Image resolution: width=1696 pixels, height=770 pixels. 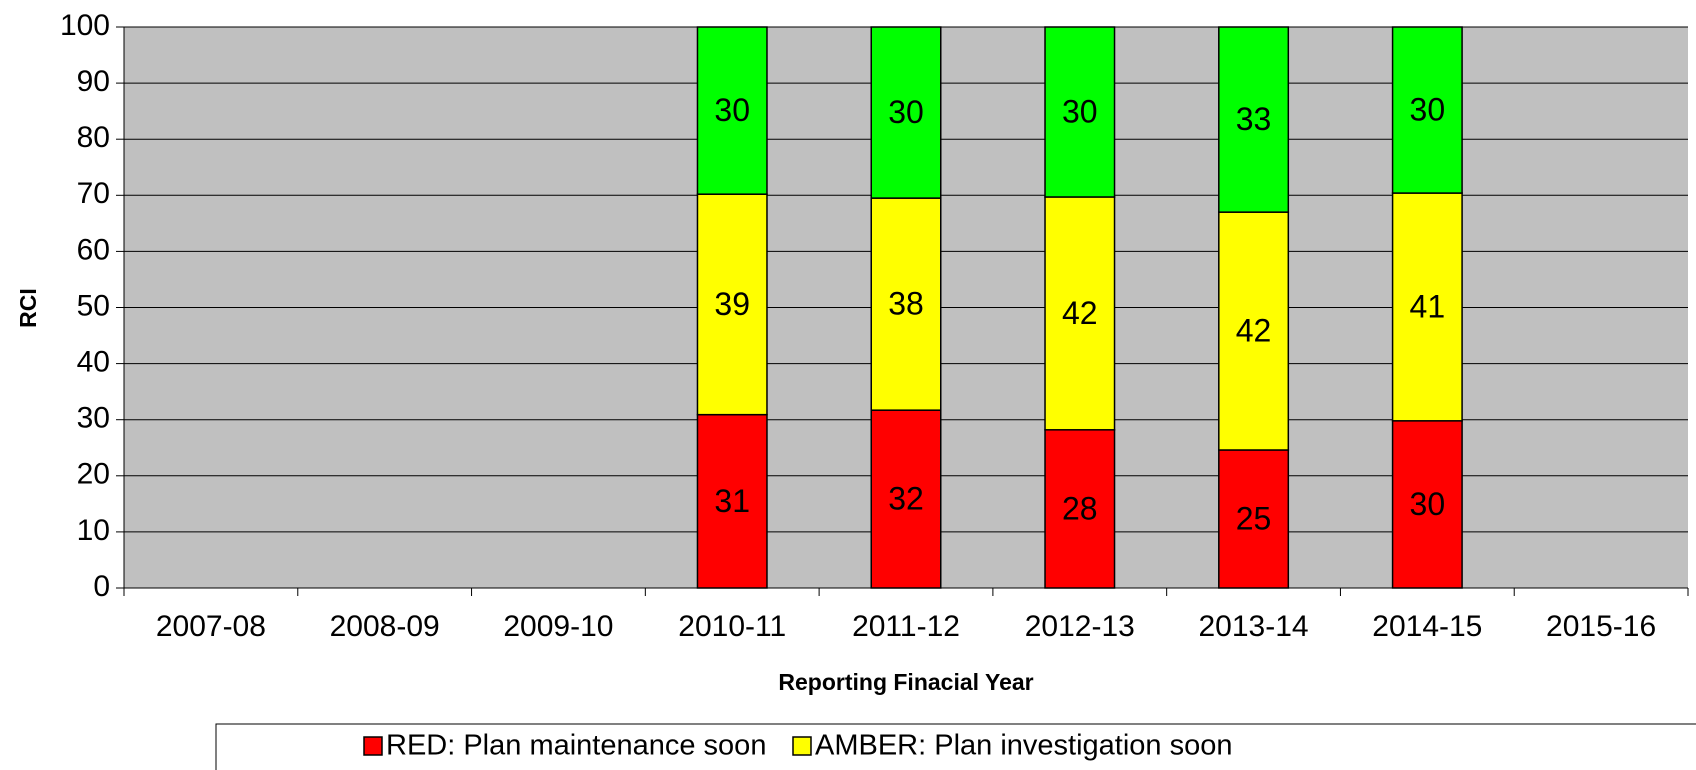 I want to click on data-label: 32, so click(x=906, y=499).